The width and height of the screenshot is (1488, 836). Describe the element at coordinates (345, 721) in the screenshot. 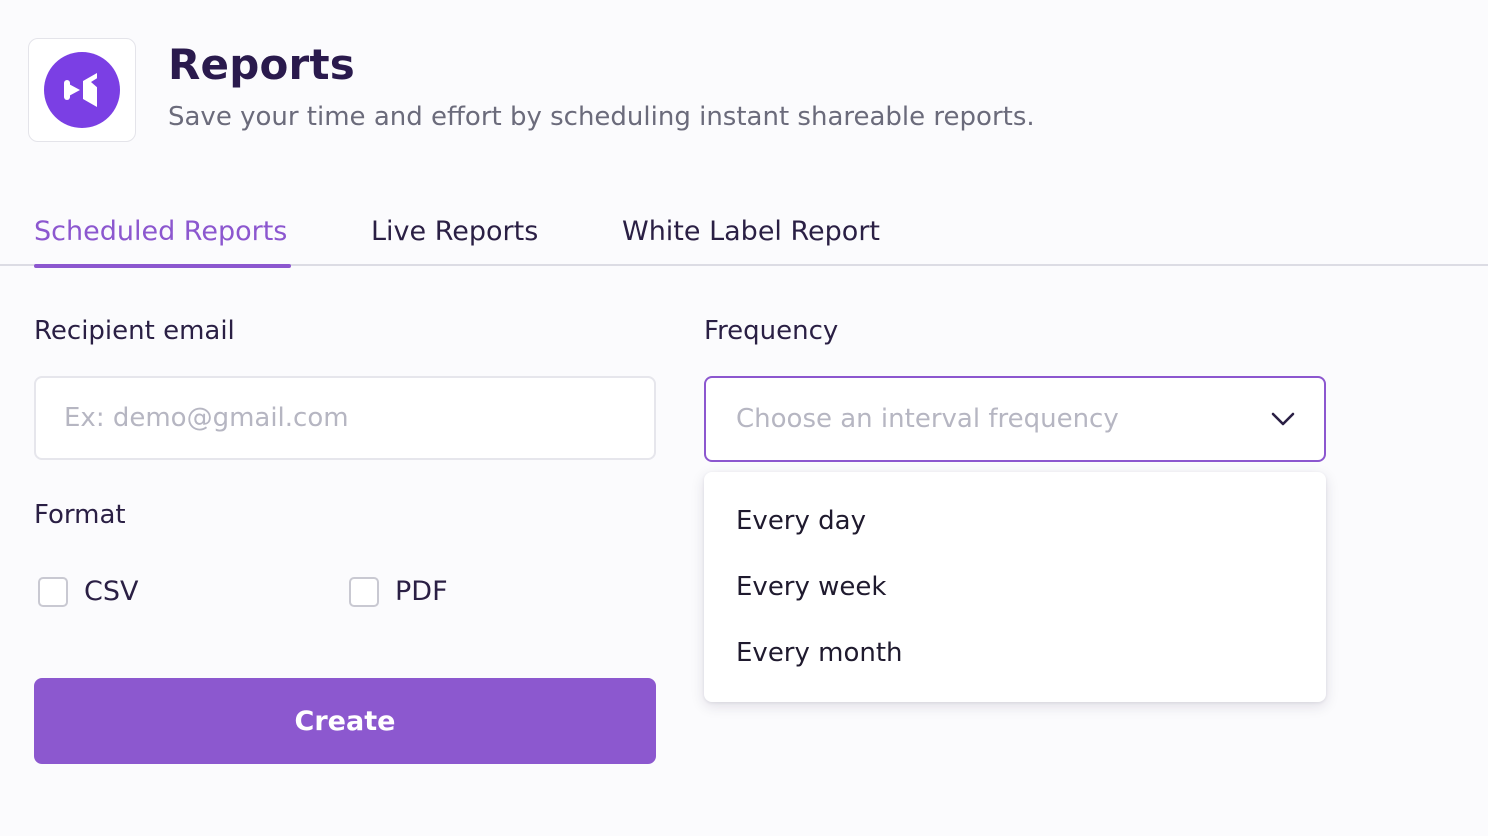

I see `create-button: Create` at that location.